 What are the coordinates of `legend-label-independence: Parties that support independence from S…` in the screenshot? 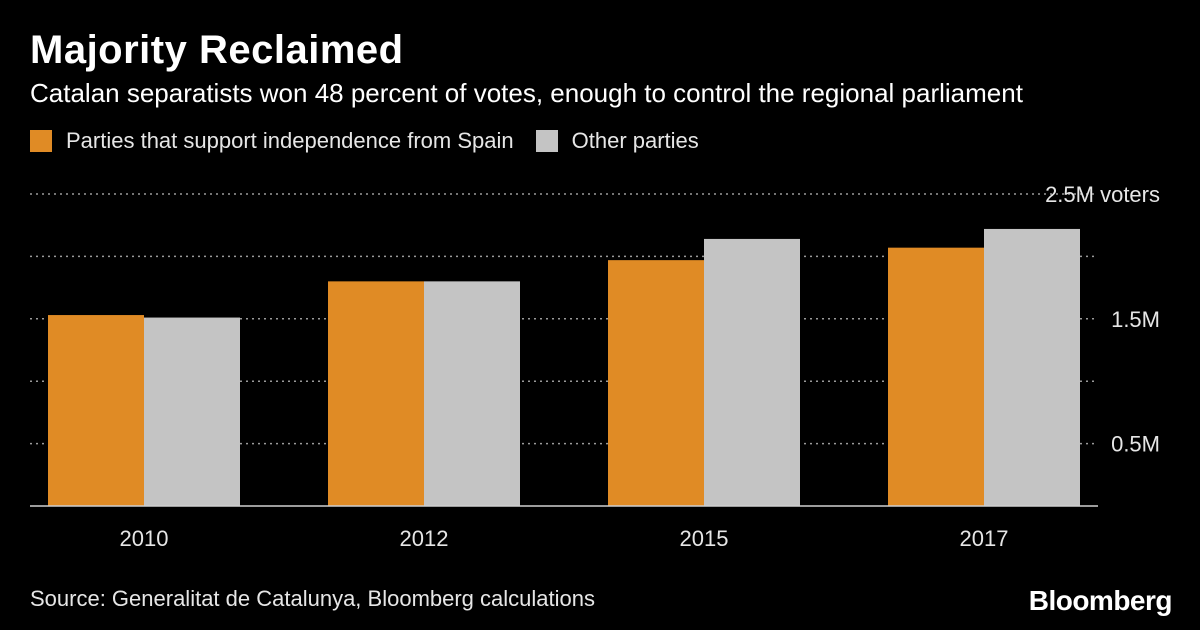 It's located at (290, 140).